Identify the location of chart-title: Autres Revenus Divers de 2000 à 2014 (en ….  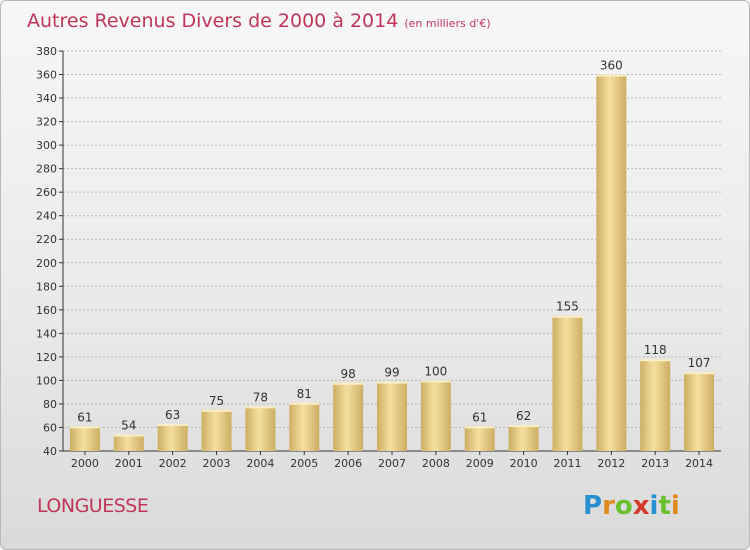
(259, 21).